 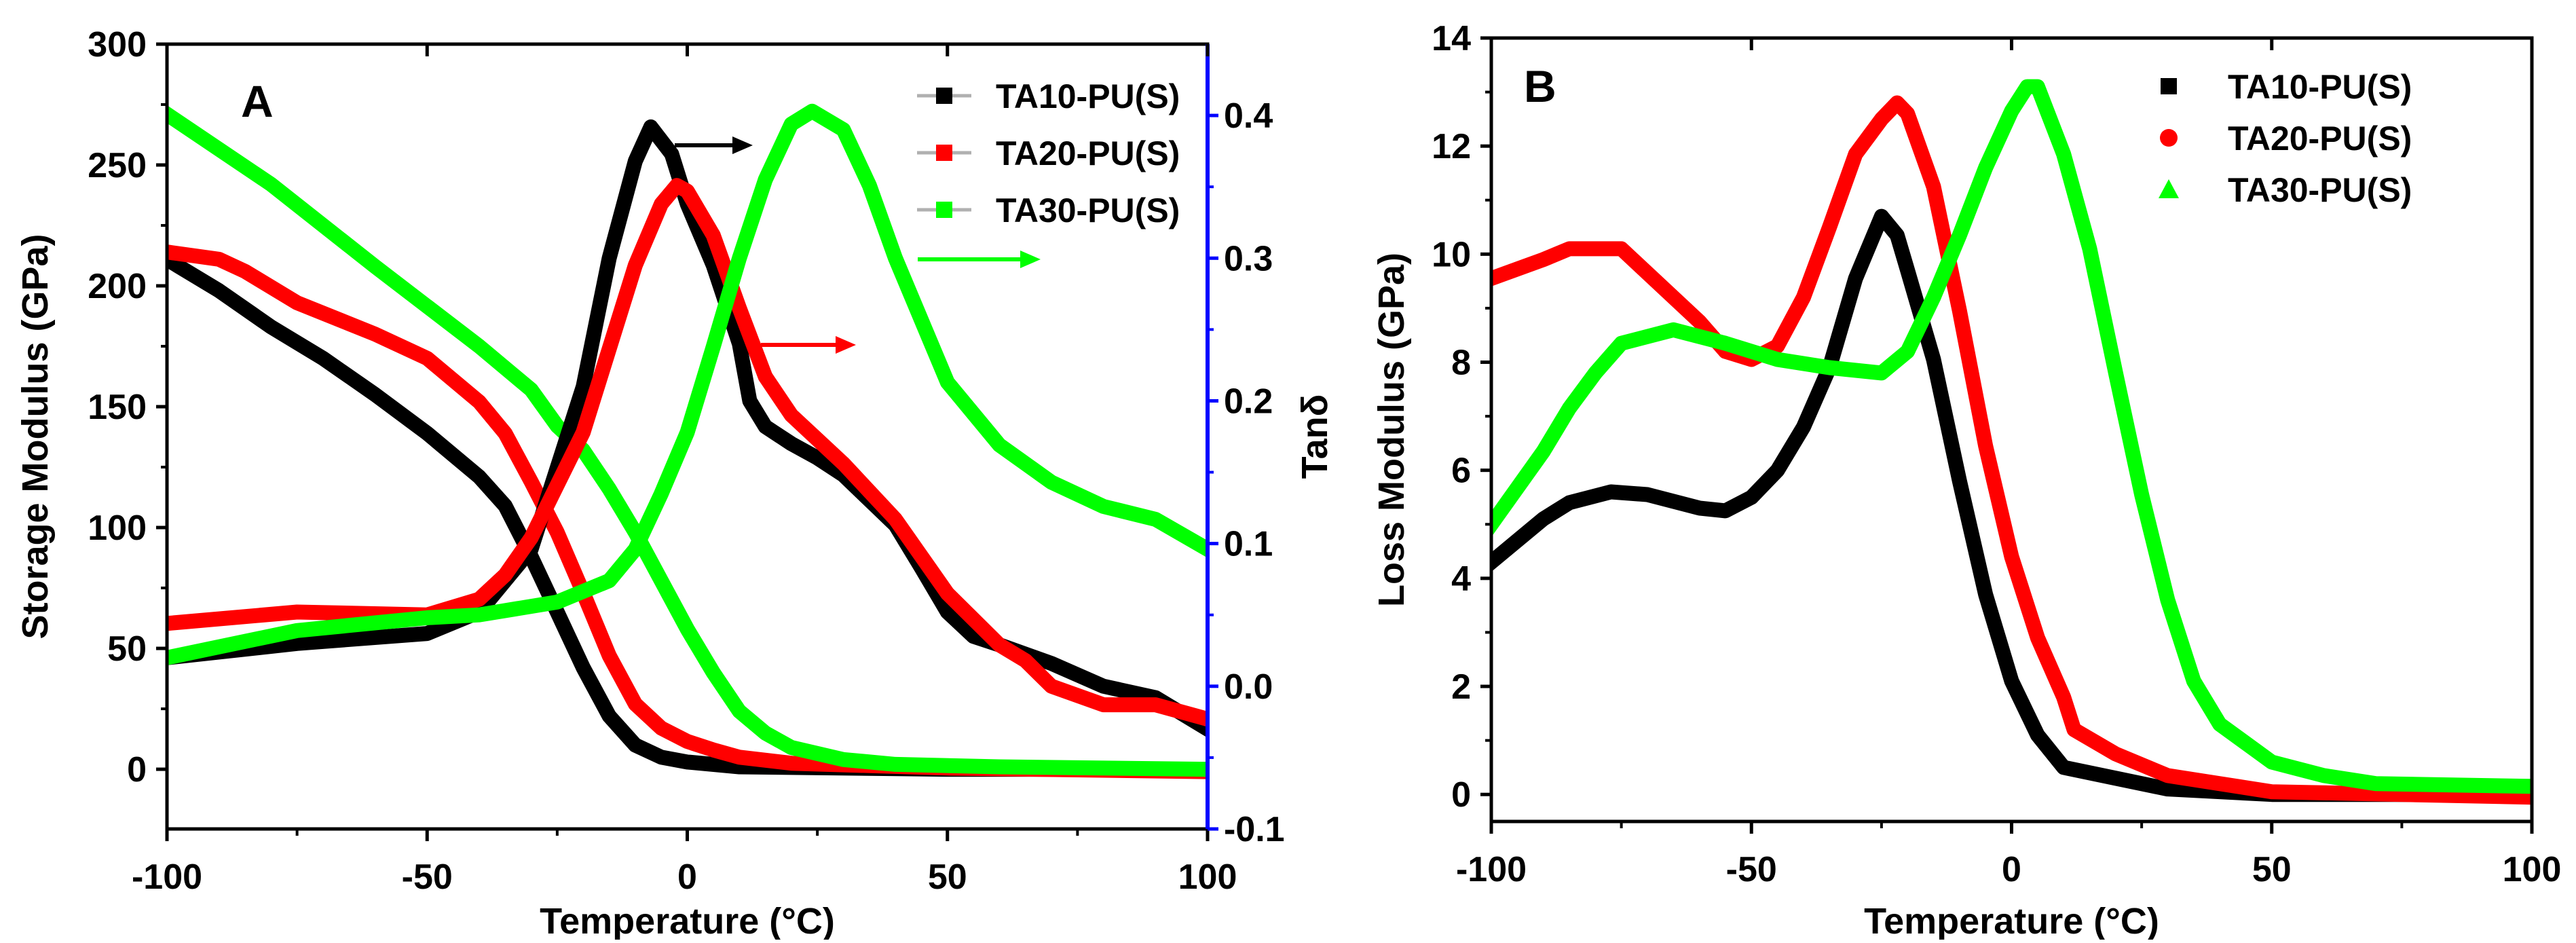 I want to click on legend-circle-marker, so click(x=2169, y=138).